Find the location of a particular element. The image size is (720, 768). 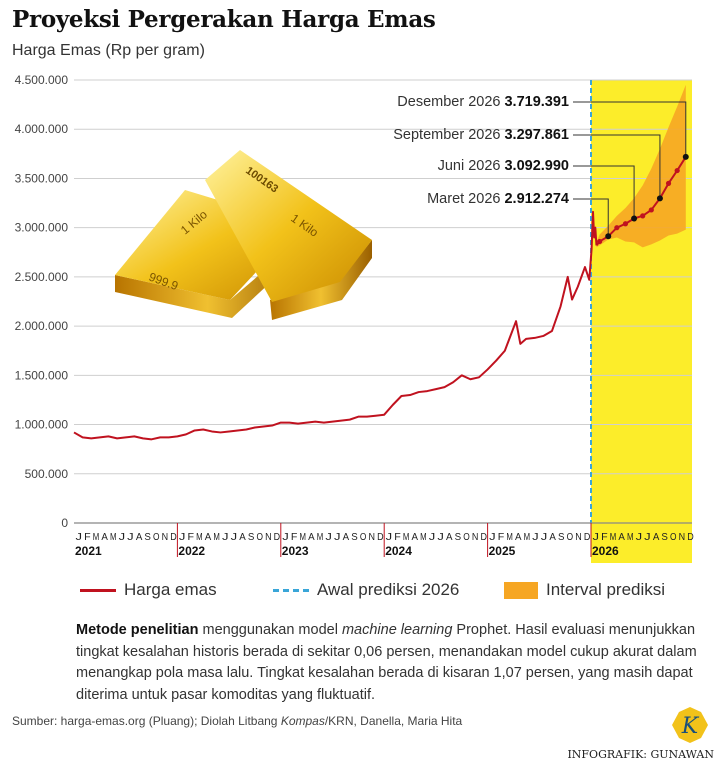

credit: INFOGRAFIK: GUNAWAN is located at coordinates (640, 754).